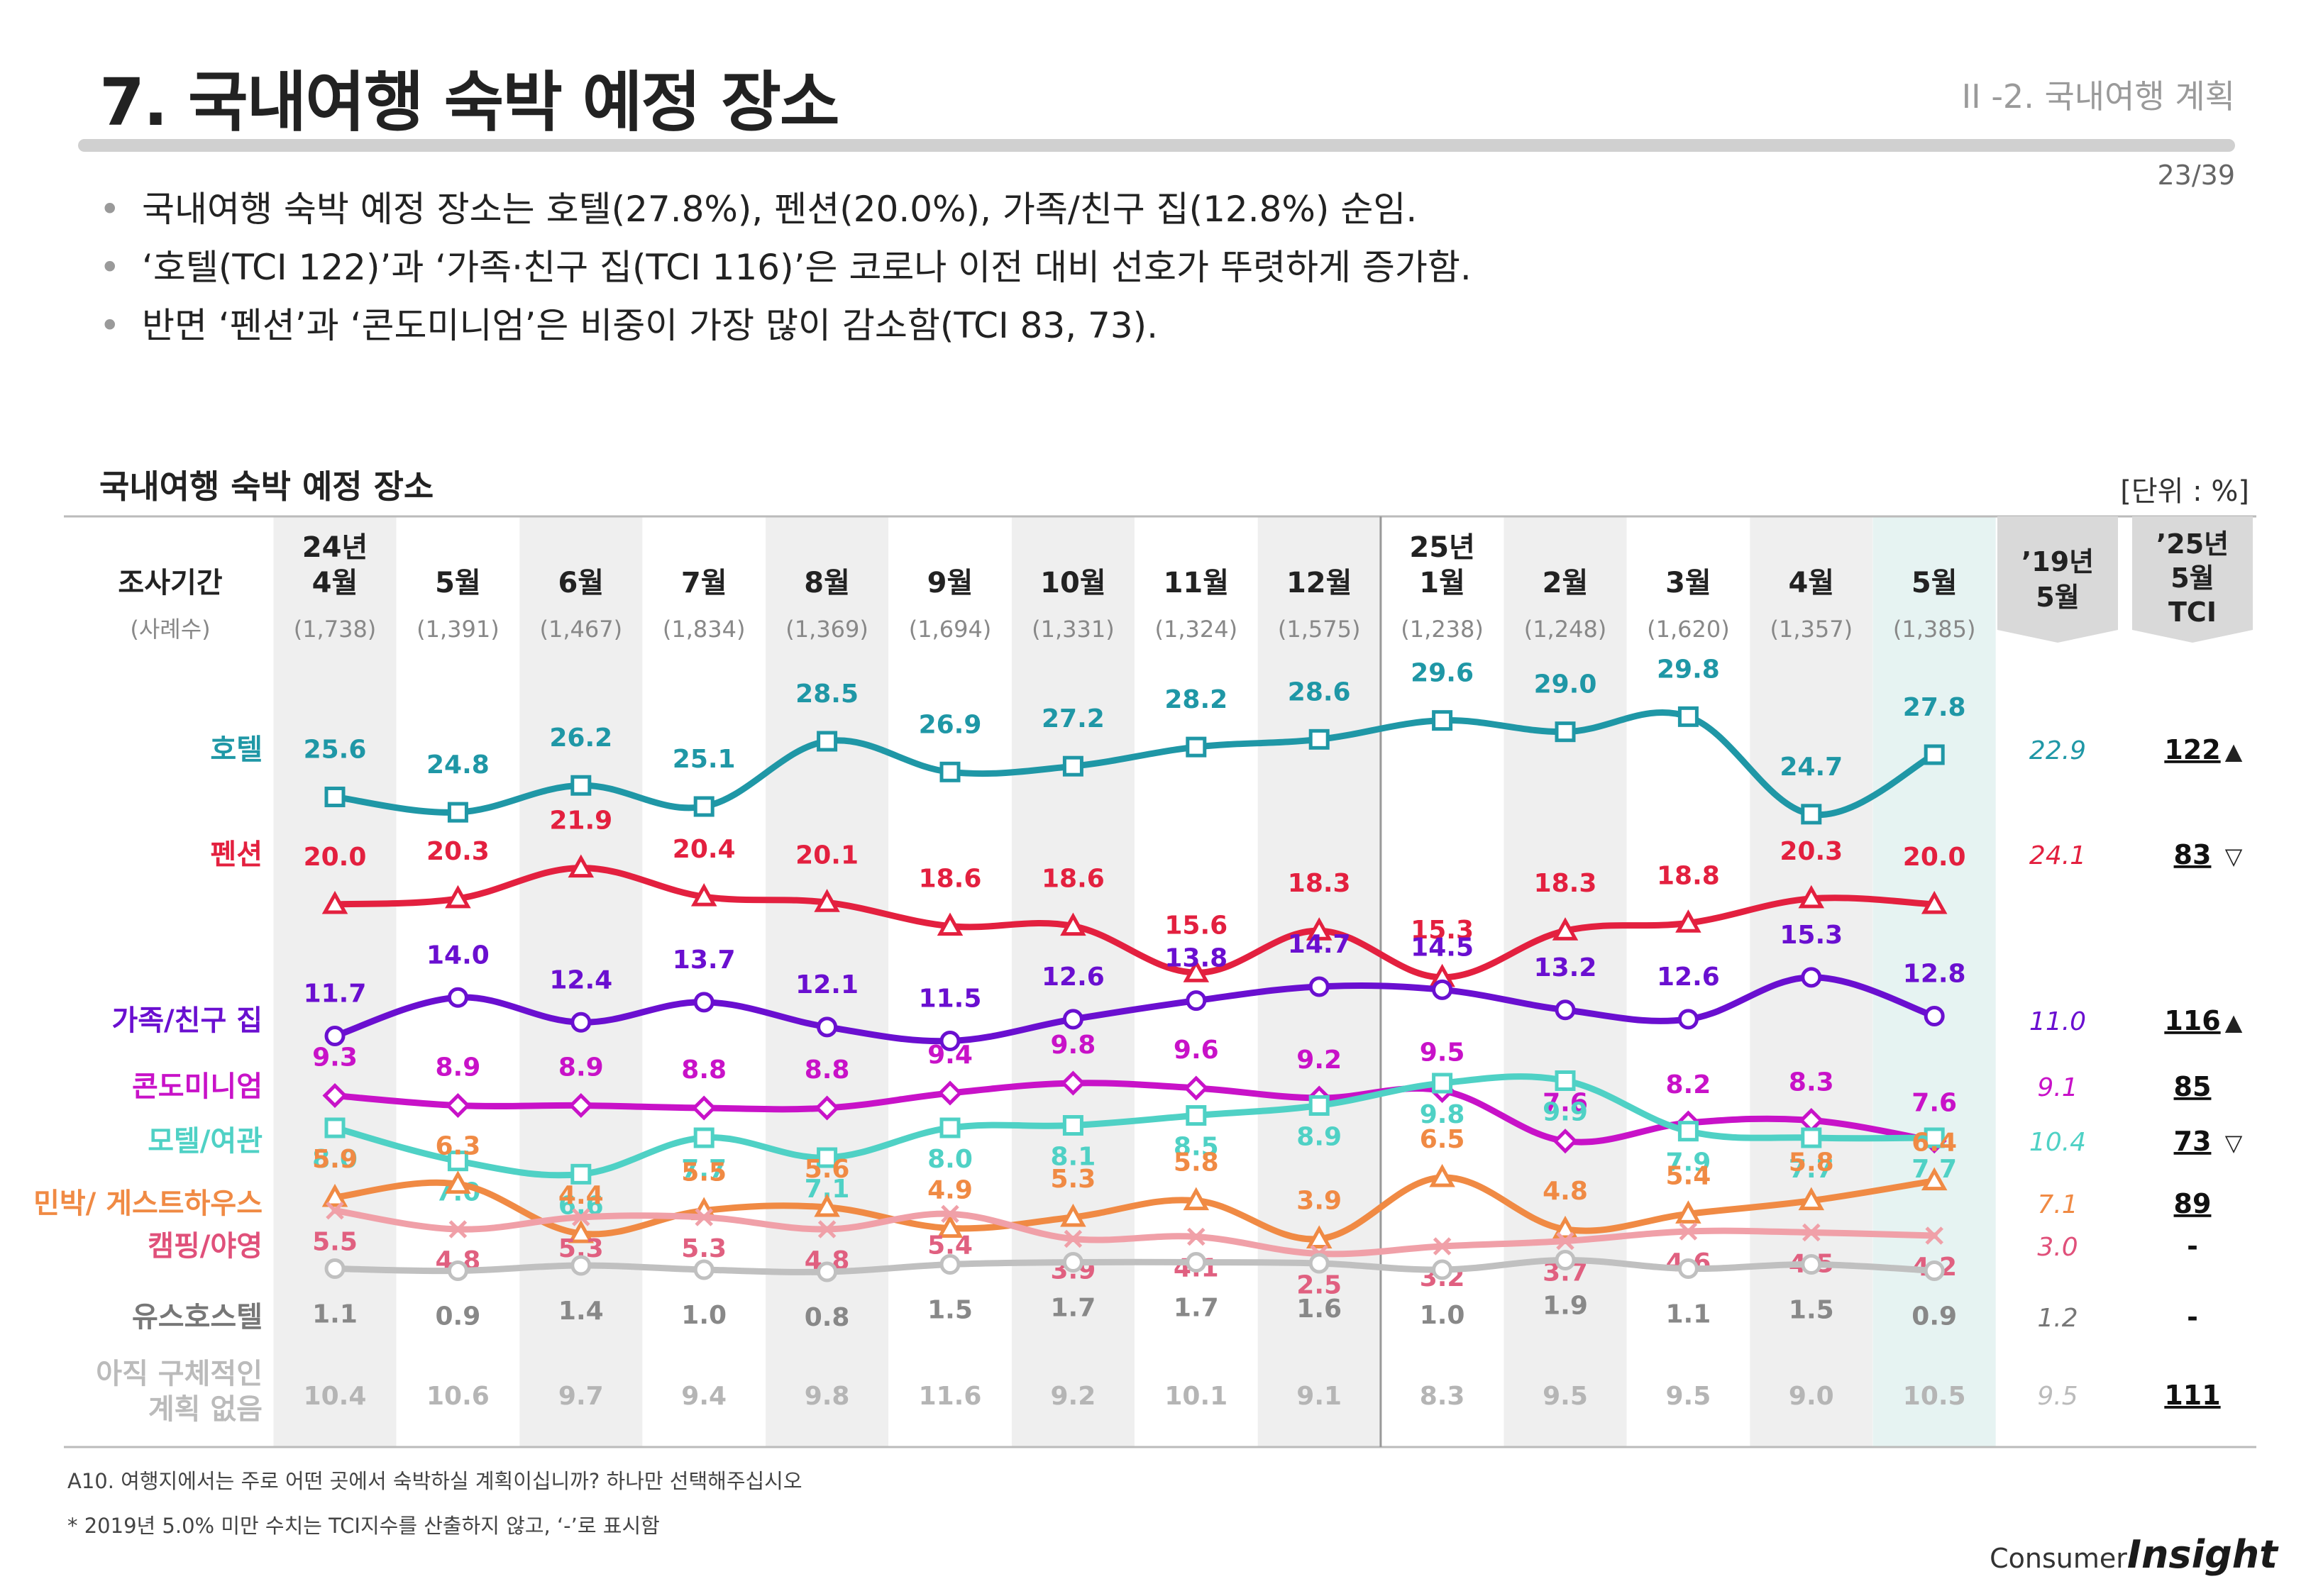 The width and height of the screenshot is (2306, 1596). I want to click on data-label: 1.0, so click(704, 1316).